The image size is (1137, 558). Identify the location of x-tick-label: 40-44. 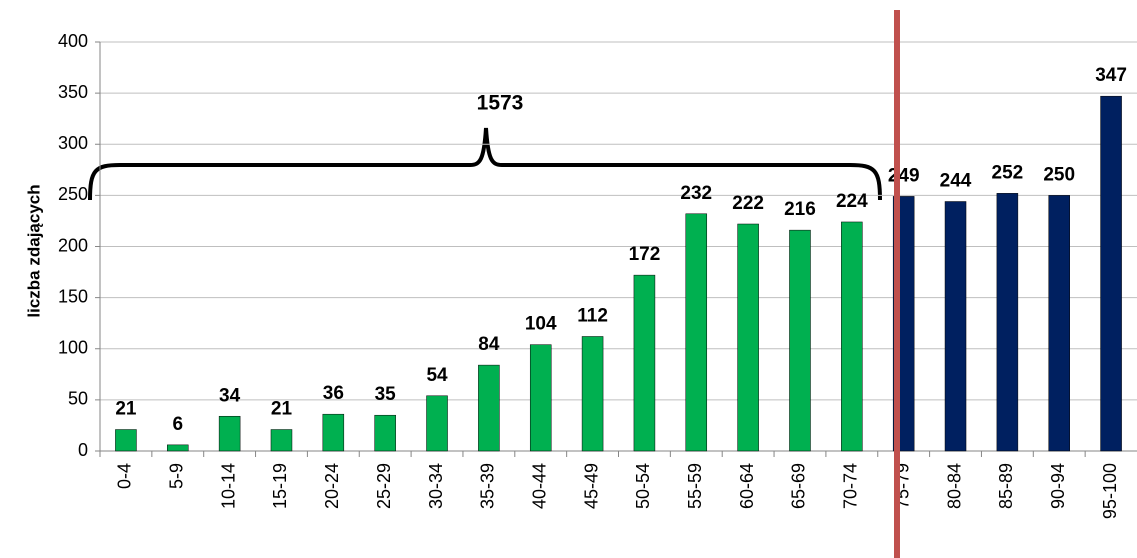
(539, 486).